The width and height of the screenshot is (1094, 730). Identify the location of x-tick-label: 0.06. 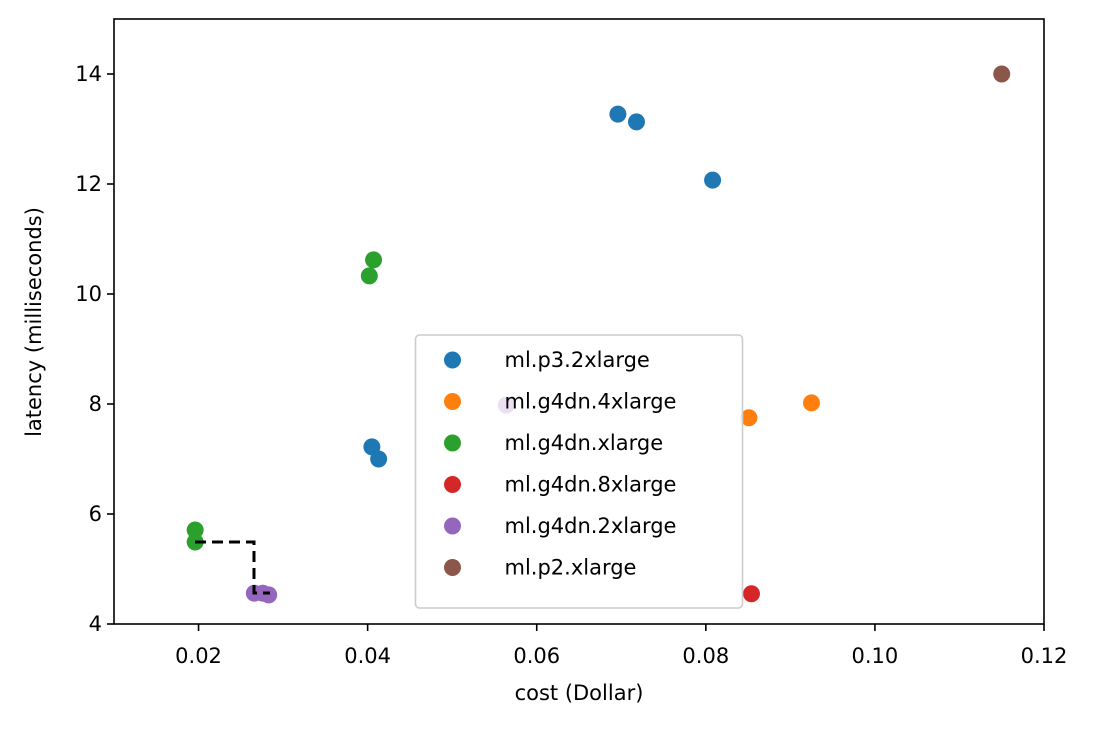
(536, 656).